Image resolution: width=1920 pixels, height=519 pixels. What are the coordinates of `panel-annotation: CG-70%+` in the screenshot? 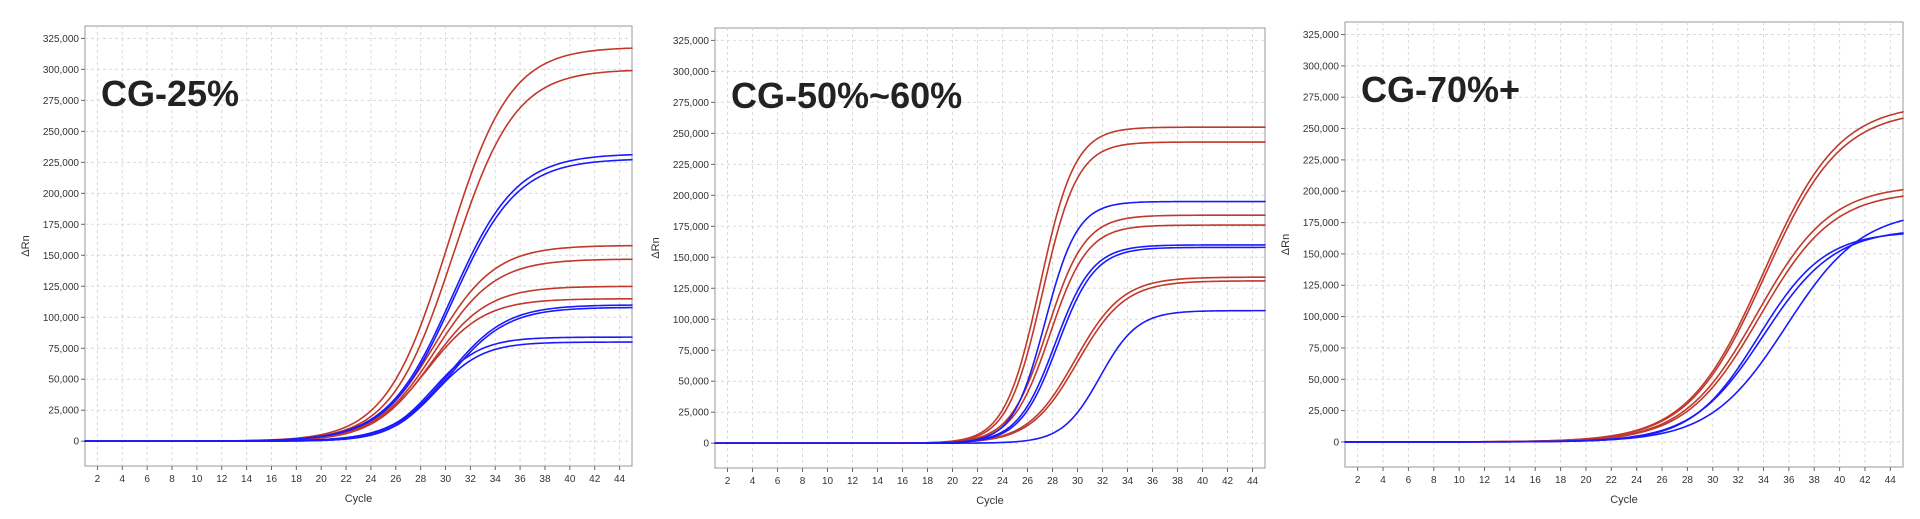 It's located at (1440, 89).